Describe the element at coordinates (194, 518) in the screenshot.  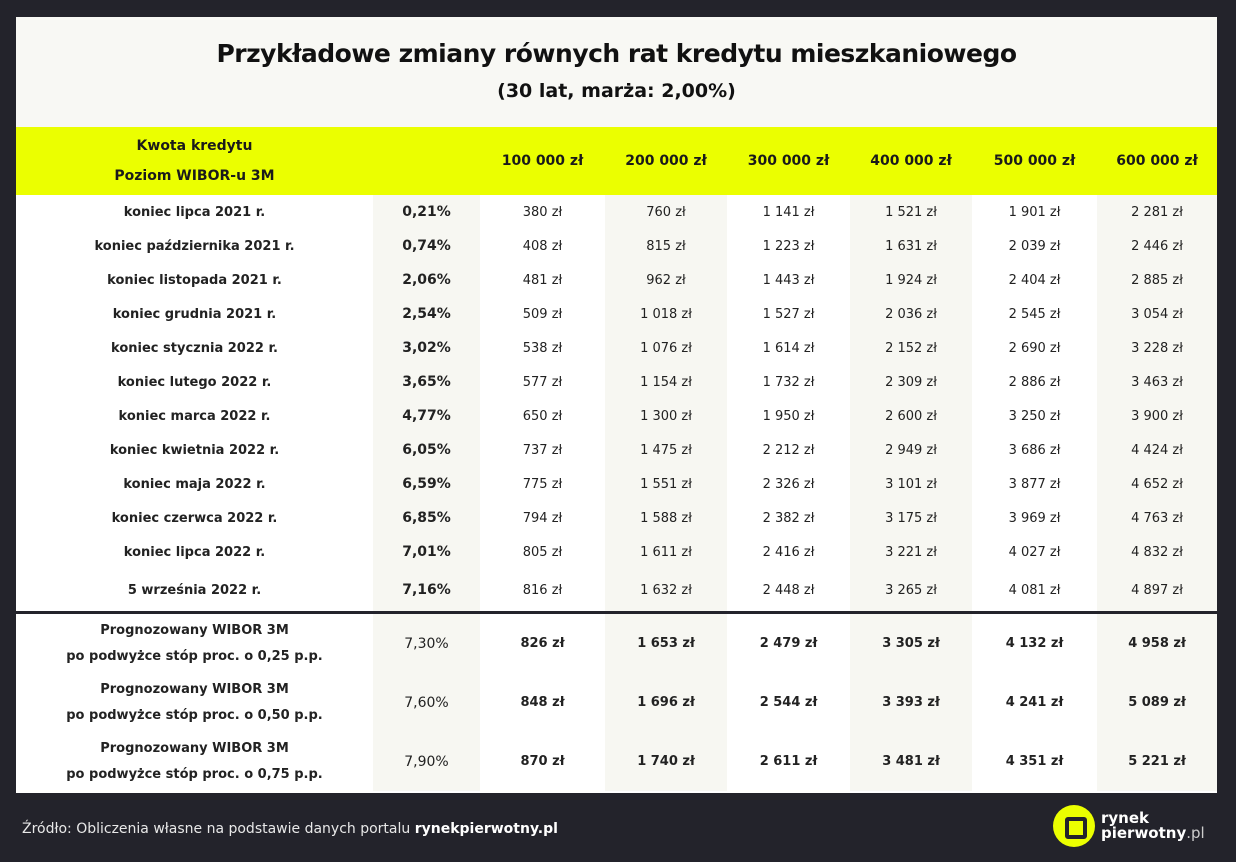
I see `row-label: koniec czerwca 2022 r.` at that location.